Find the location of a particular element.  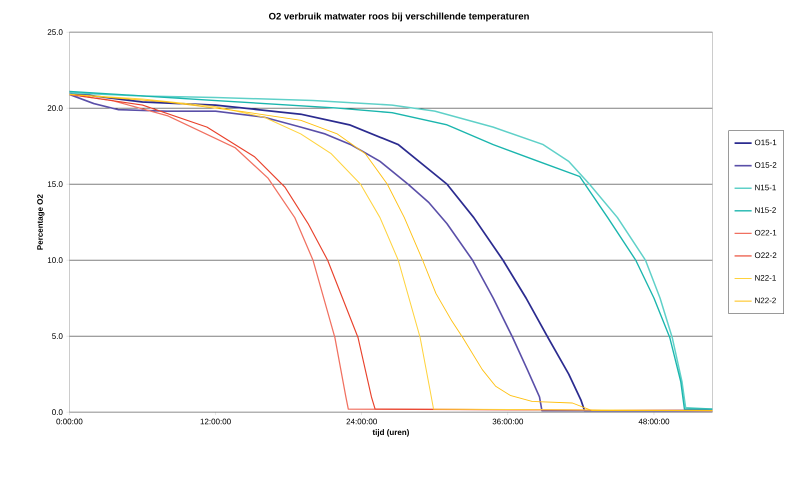

legend-label: N15-2 is located at coordinates (765, 210).